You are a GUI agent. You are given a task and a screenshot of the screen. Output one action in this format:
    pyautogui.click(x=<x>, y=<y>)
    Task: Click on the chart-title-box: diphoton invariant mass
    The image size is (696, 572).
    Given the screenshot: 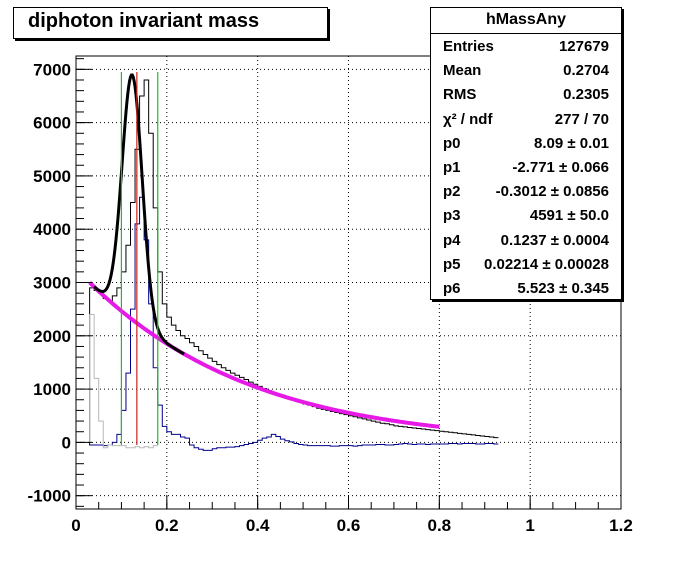 What is the action you would take?
    pyautogui.click(x=170, y=23)
    